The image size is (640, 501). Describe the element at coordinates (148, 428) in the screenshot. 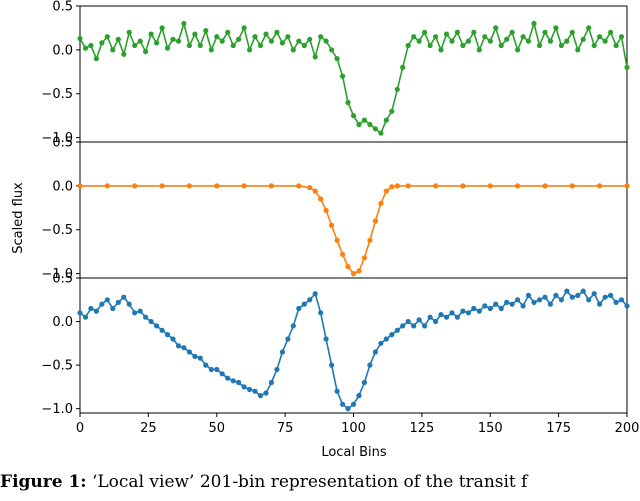

I see `x-tick-label: 25` at that location.